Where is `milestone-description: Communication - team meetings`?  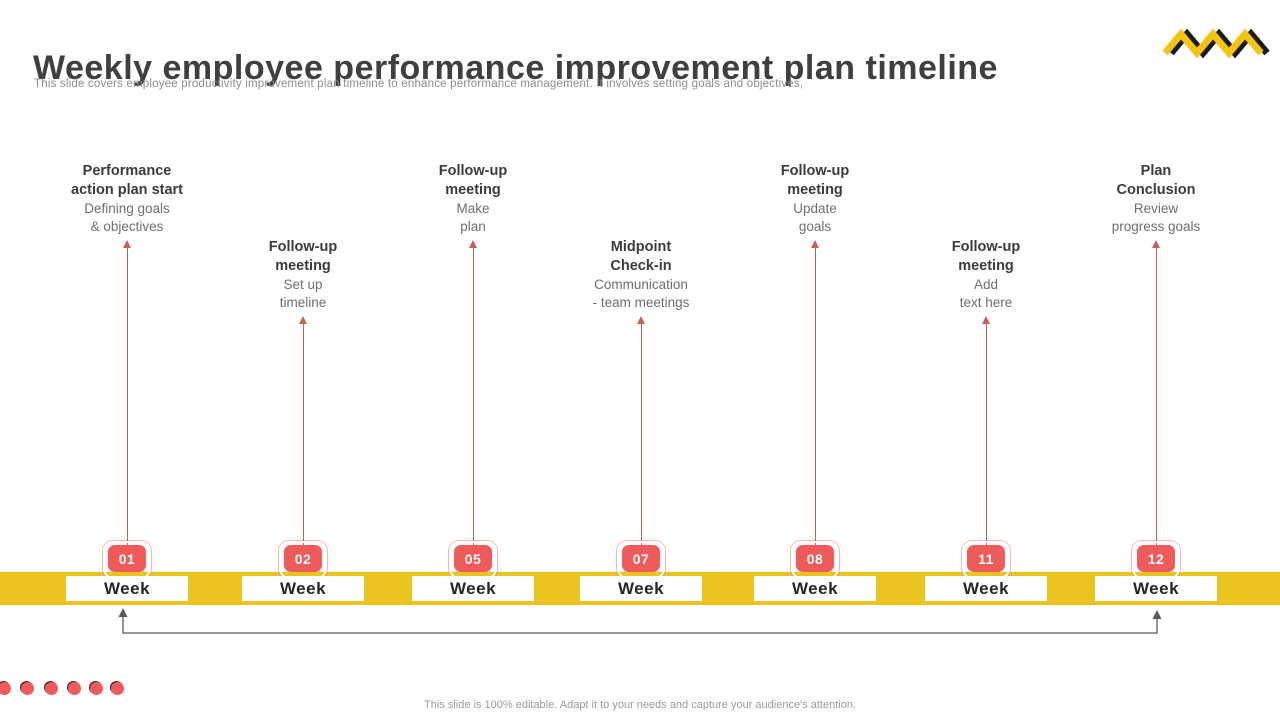
milestone-description: Communication - team meetings is located at coordinates (641, 293).